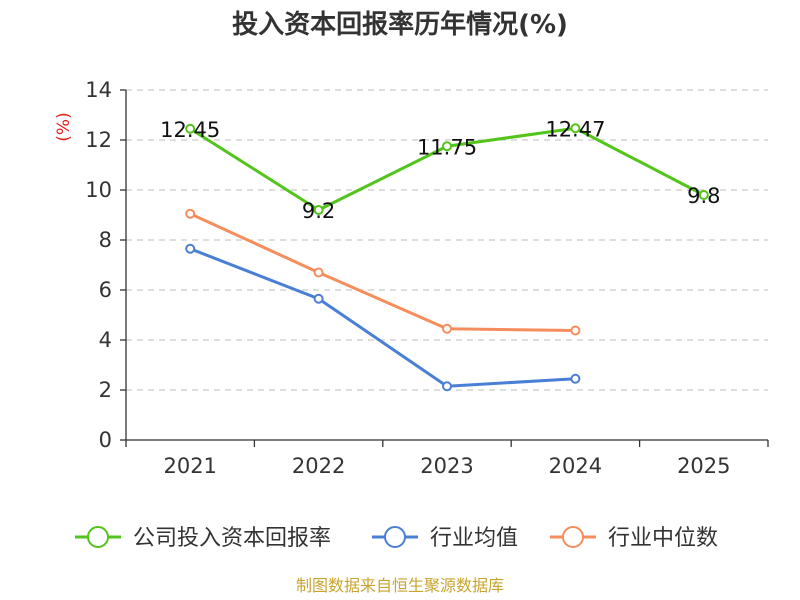 The image size is (800, 600). I want to click on x-tick-label: 2025, so click(703, 466).